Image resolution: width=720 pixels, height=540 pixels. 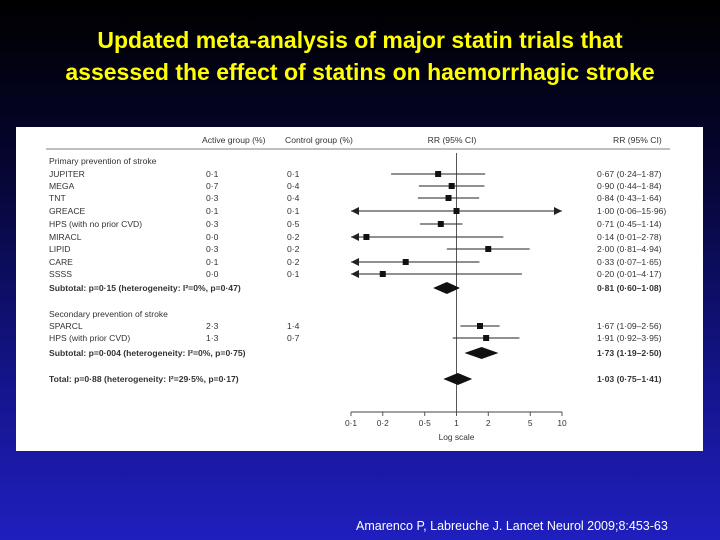 What do you see at coordinates (629, 288) in the screenshot?
I see `subtotal-rr-text: 0·81 (0·60–1·08)` at bounding box center [629, 288].